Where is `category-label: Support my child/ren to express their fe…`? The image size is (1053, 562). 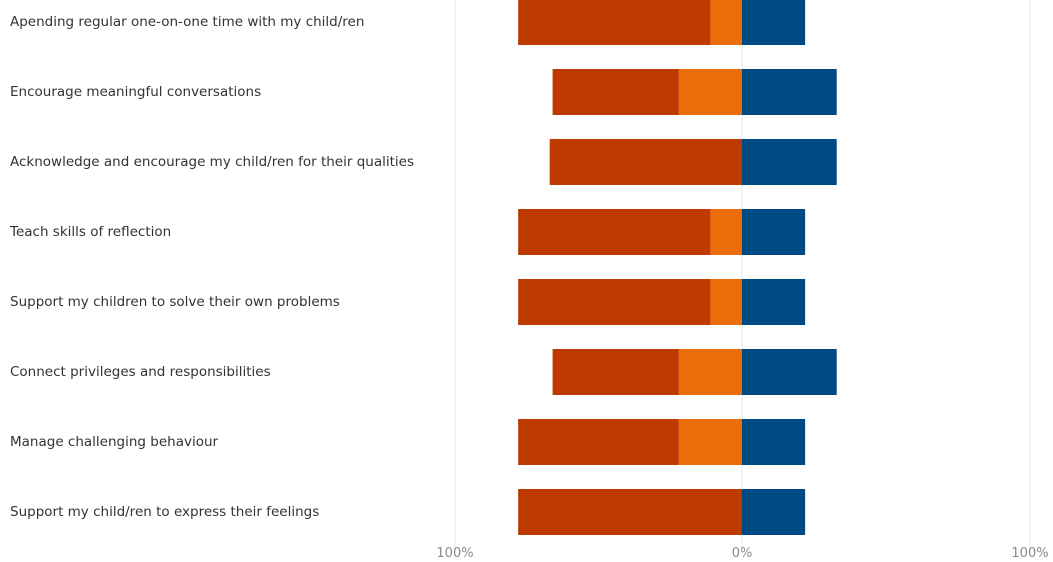
category-label: Support my child/ren to express their fe… is located at coordinates (220, 512).